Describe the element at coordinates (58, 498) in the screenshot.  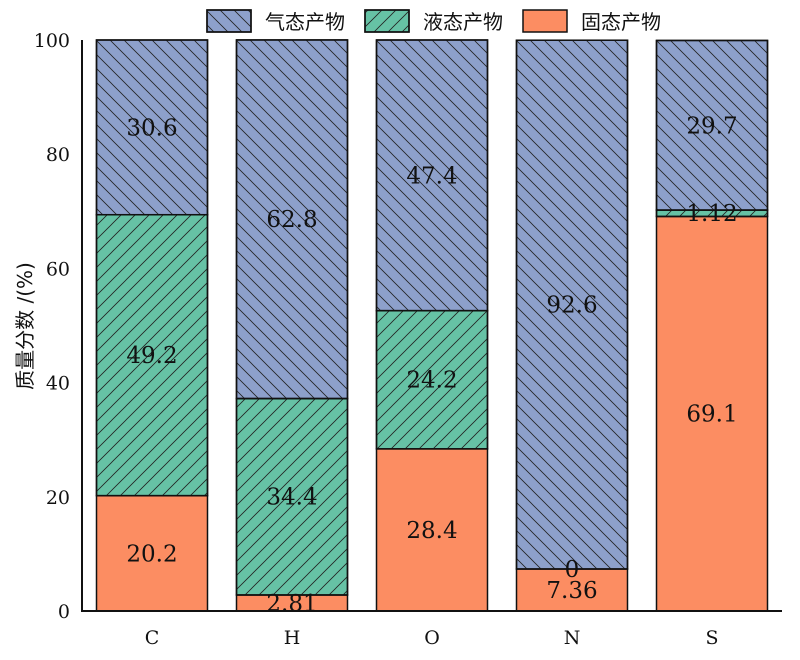
I see `y-tick-label: 20` at that location.